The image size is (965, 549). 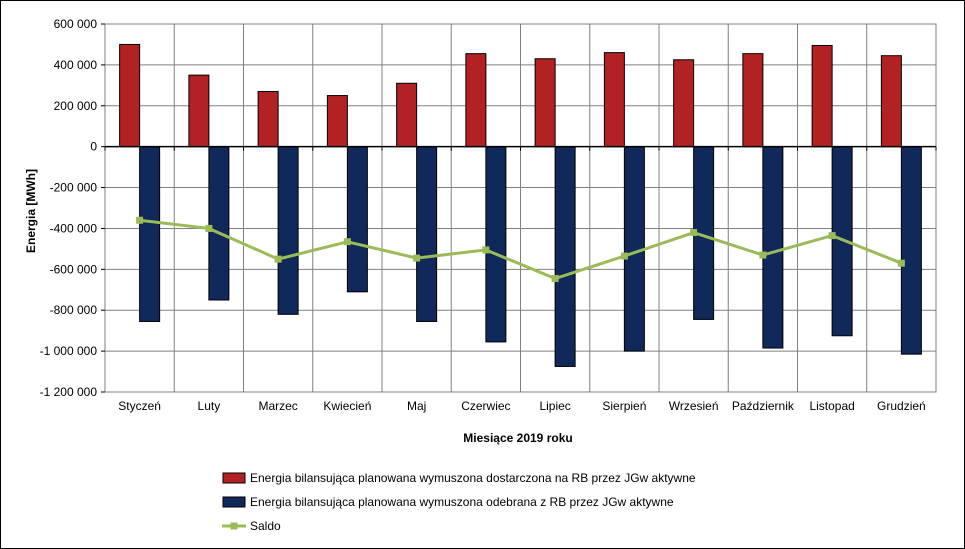 What do you see at coordinates (624, 406) in the screenshot?
I see `x-tick-label: Sierpień` at bounding box center [624, 406].